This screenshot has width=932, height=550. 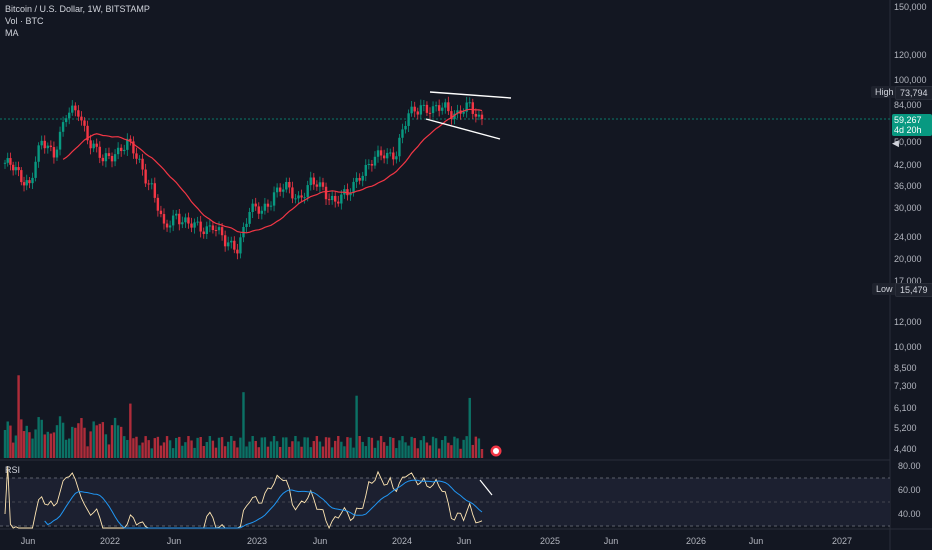 I want to click on time-axis-label: 2023, so click(x=257, y=541).